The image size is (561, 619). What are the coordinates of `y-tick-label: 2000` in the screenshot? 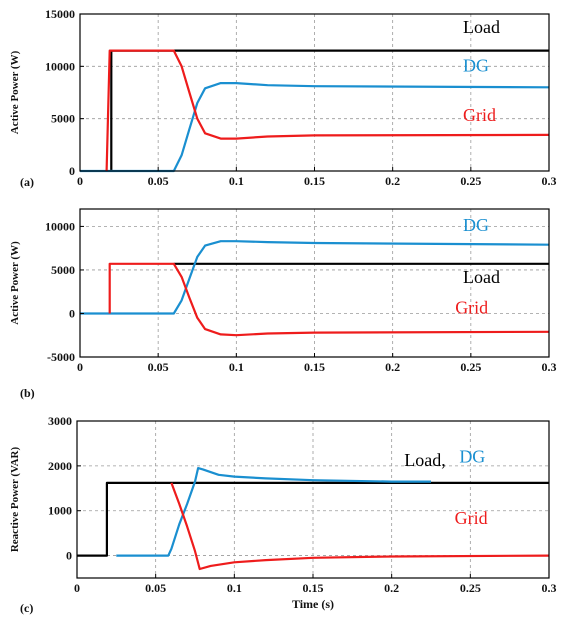 It's located at (60, 466).